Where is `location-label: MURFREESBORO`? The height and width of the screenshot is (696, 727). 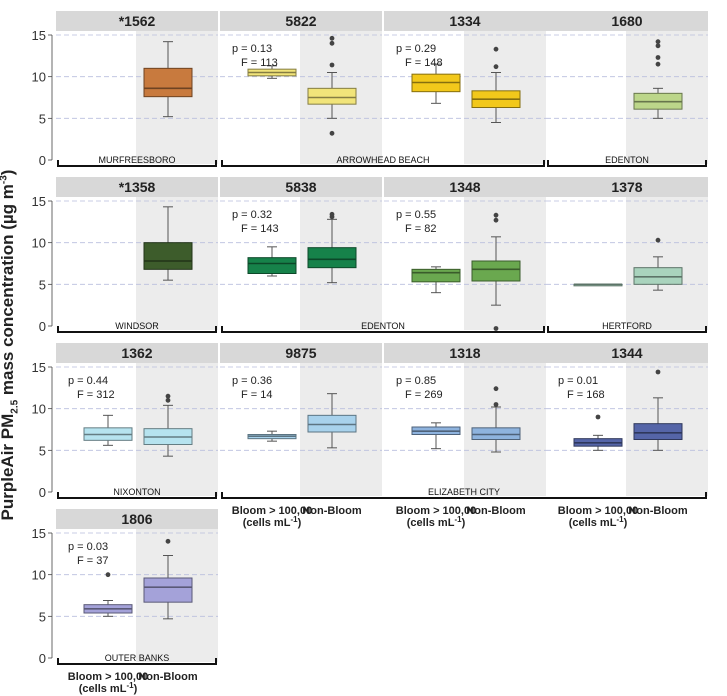 location-label: MURFREESBORO is located at coordinates (136, 160).